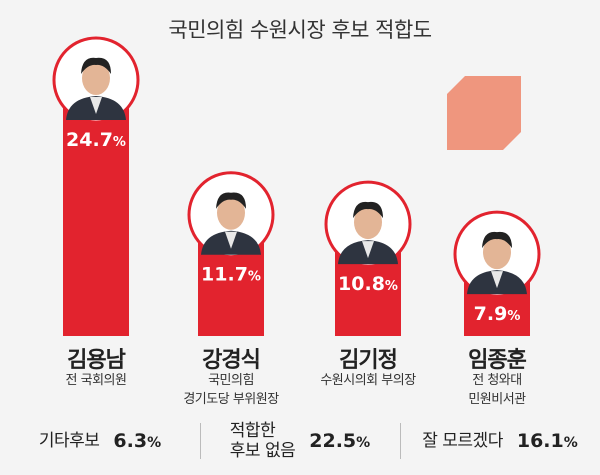  I want to click on data-label: 10.8%, so click(368, 284).